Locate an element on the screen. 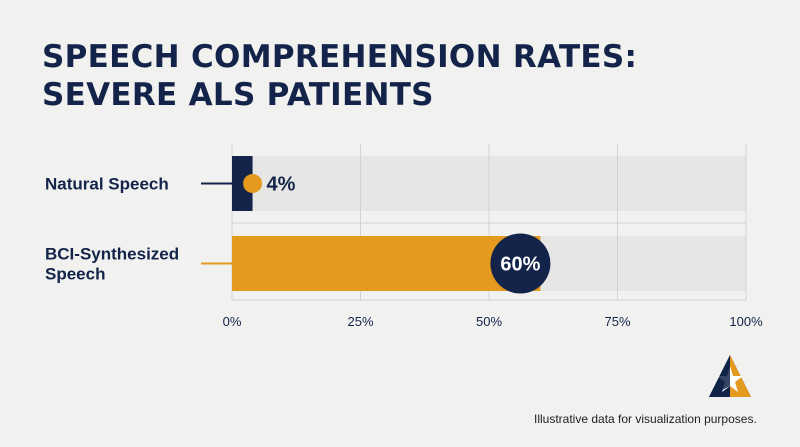 Image resolution: width=800 pixels, height=447 pixels. data-label: 4% is located at coordinates (281, 185).